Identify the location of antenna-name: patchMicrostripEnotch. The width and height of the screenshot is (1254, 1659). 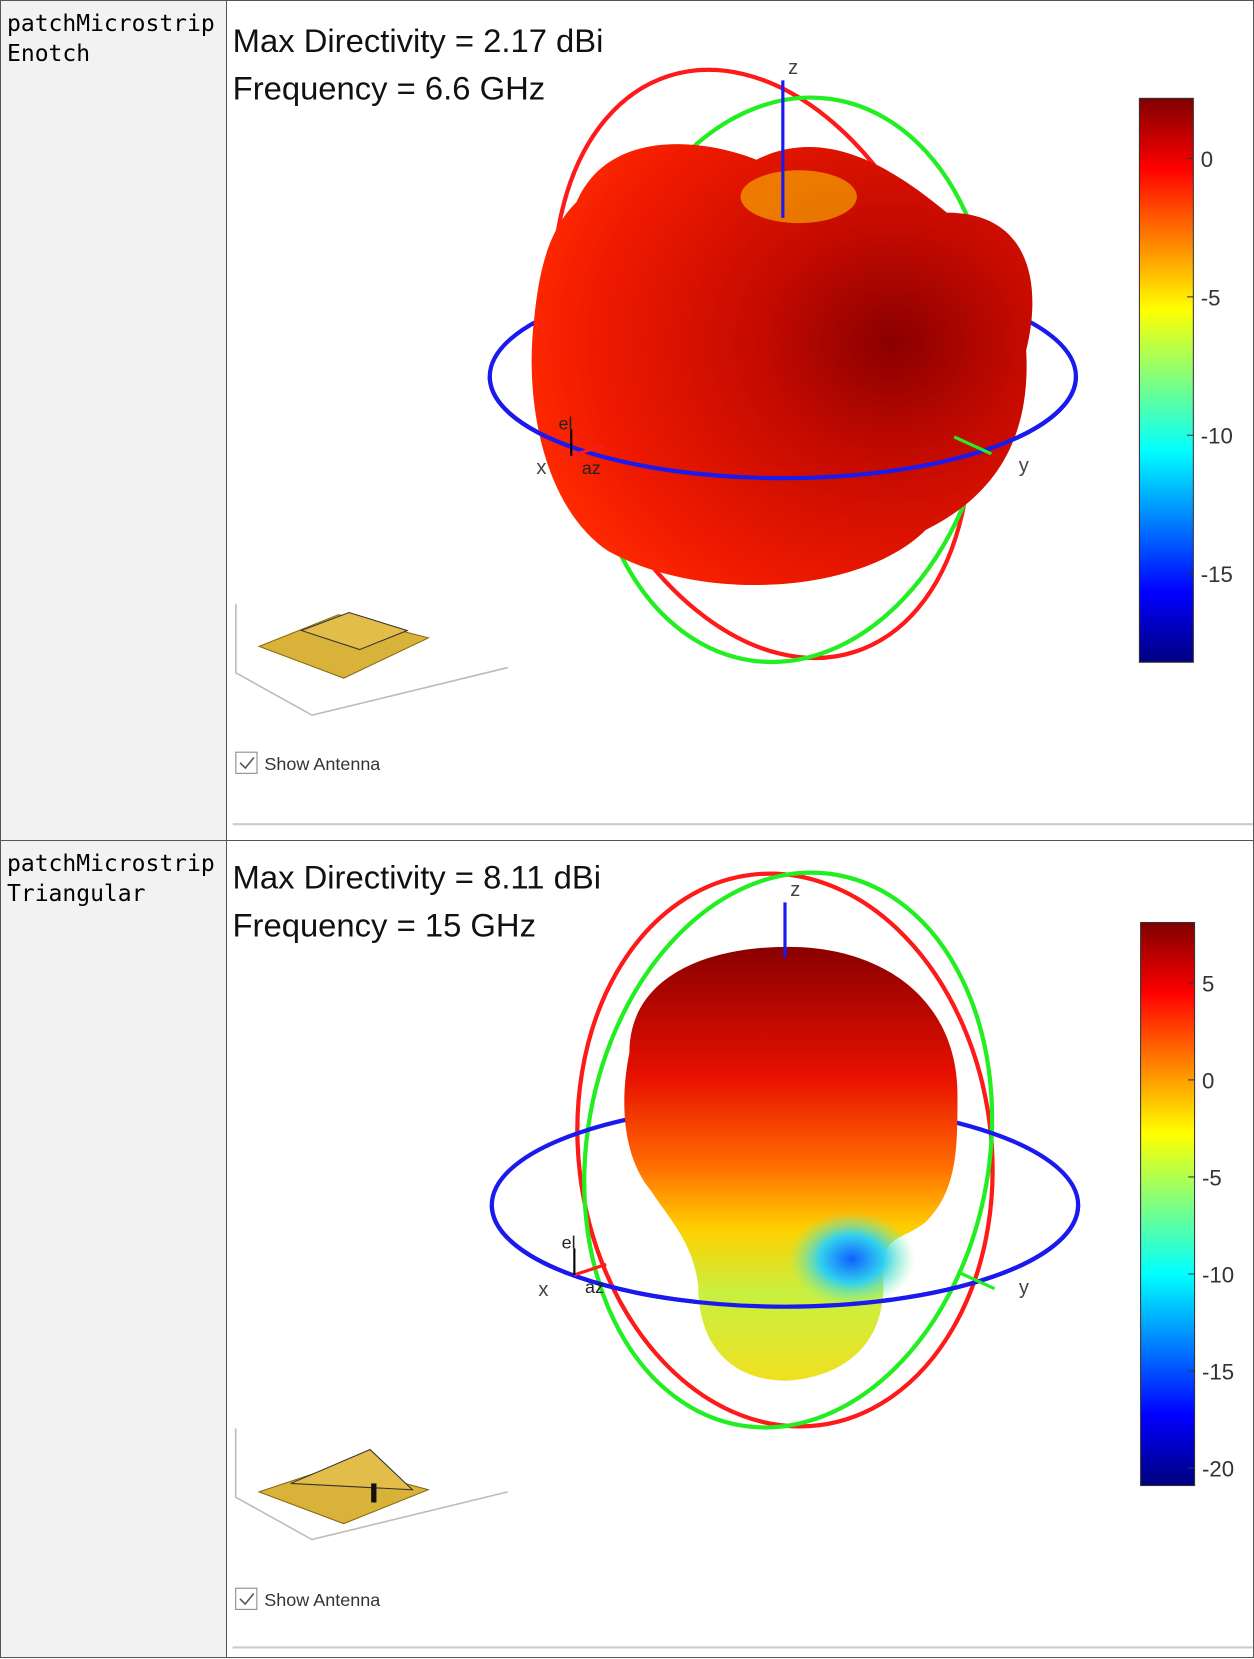
(111, 39).